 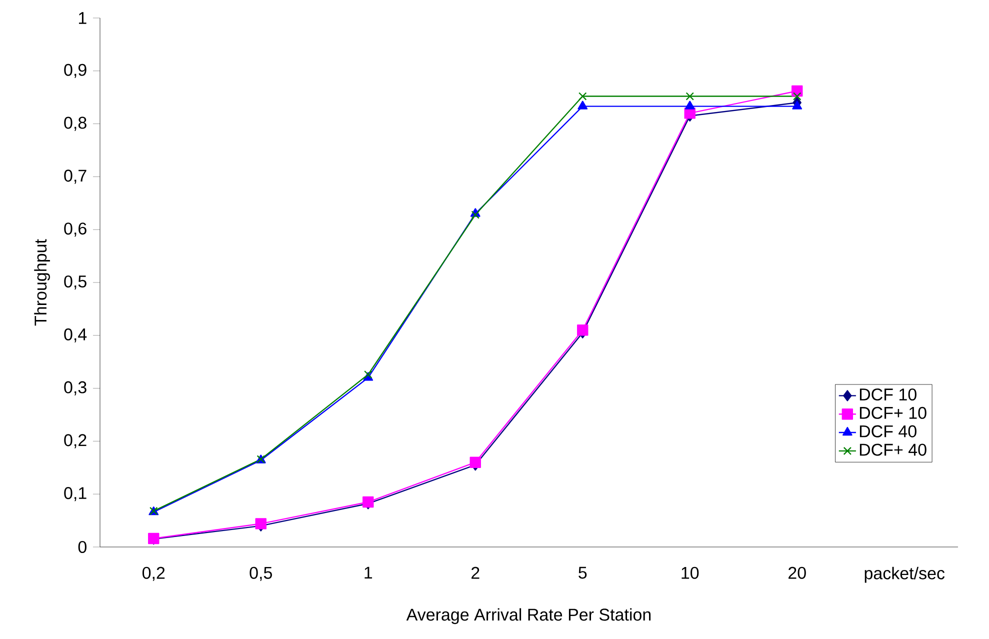 What do you see at coordinates (42, 282) in the screenshot?
I see `y-axis-title: Throughput` at bounding box center [42, 282].